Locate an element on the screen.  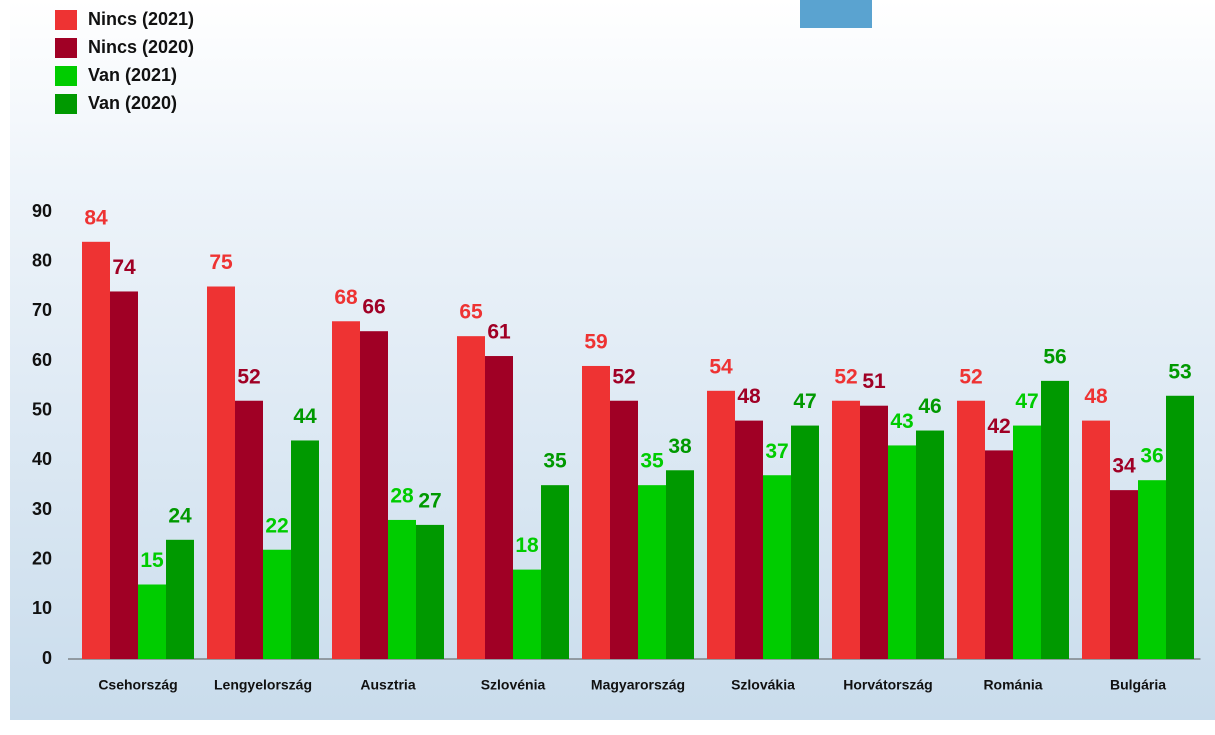
value-label: 15 is located at coordinates (152, 560).